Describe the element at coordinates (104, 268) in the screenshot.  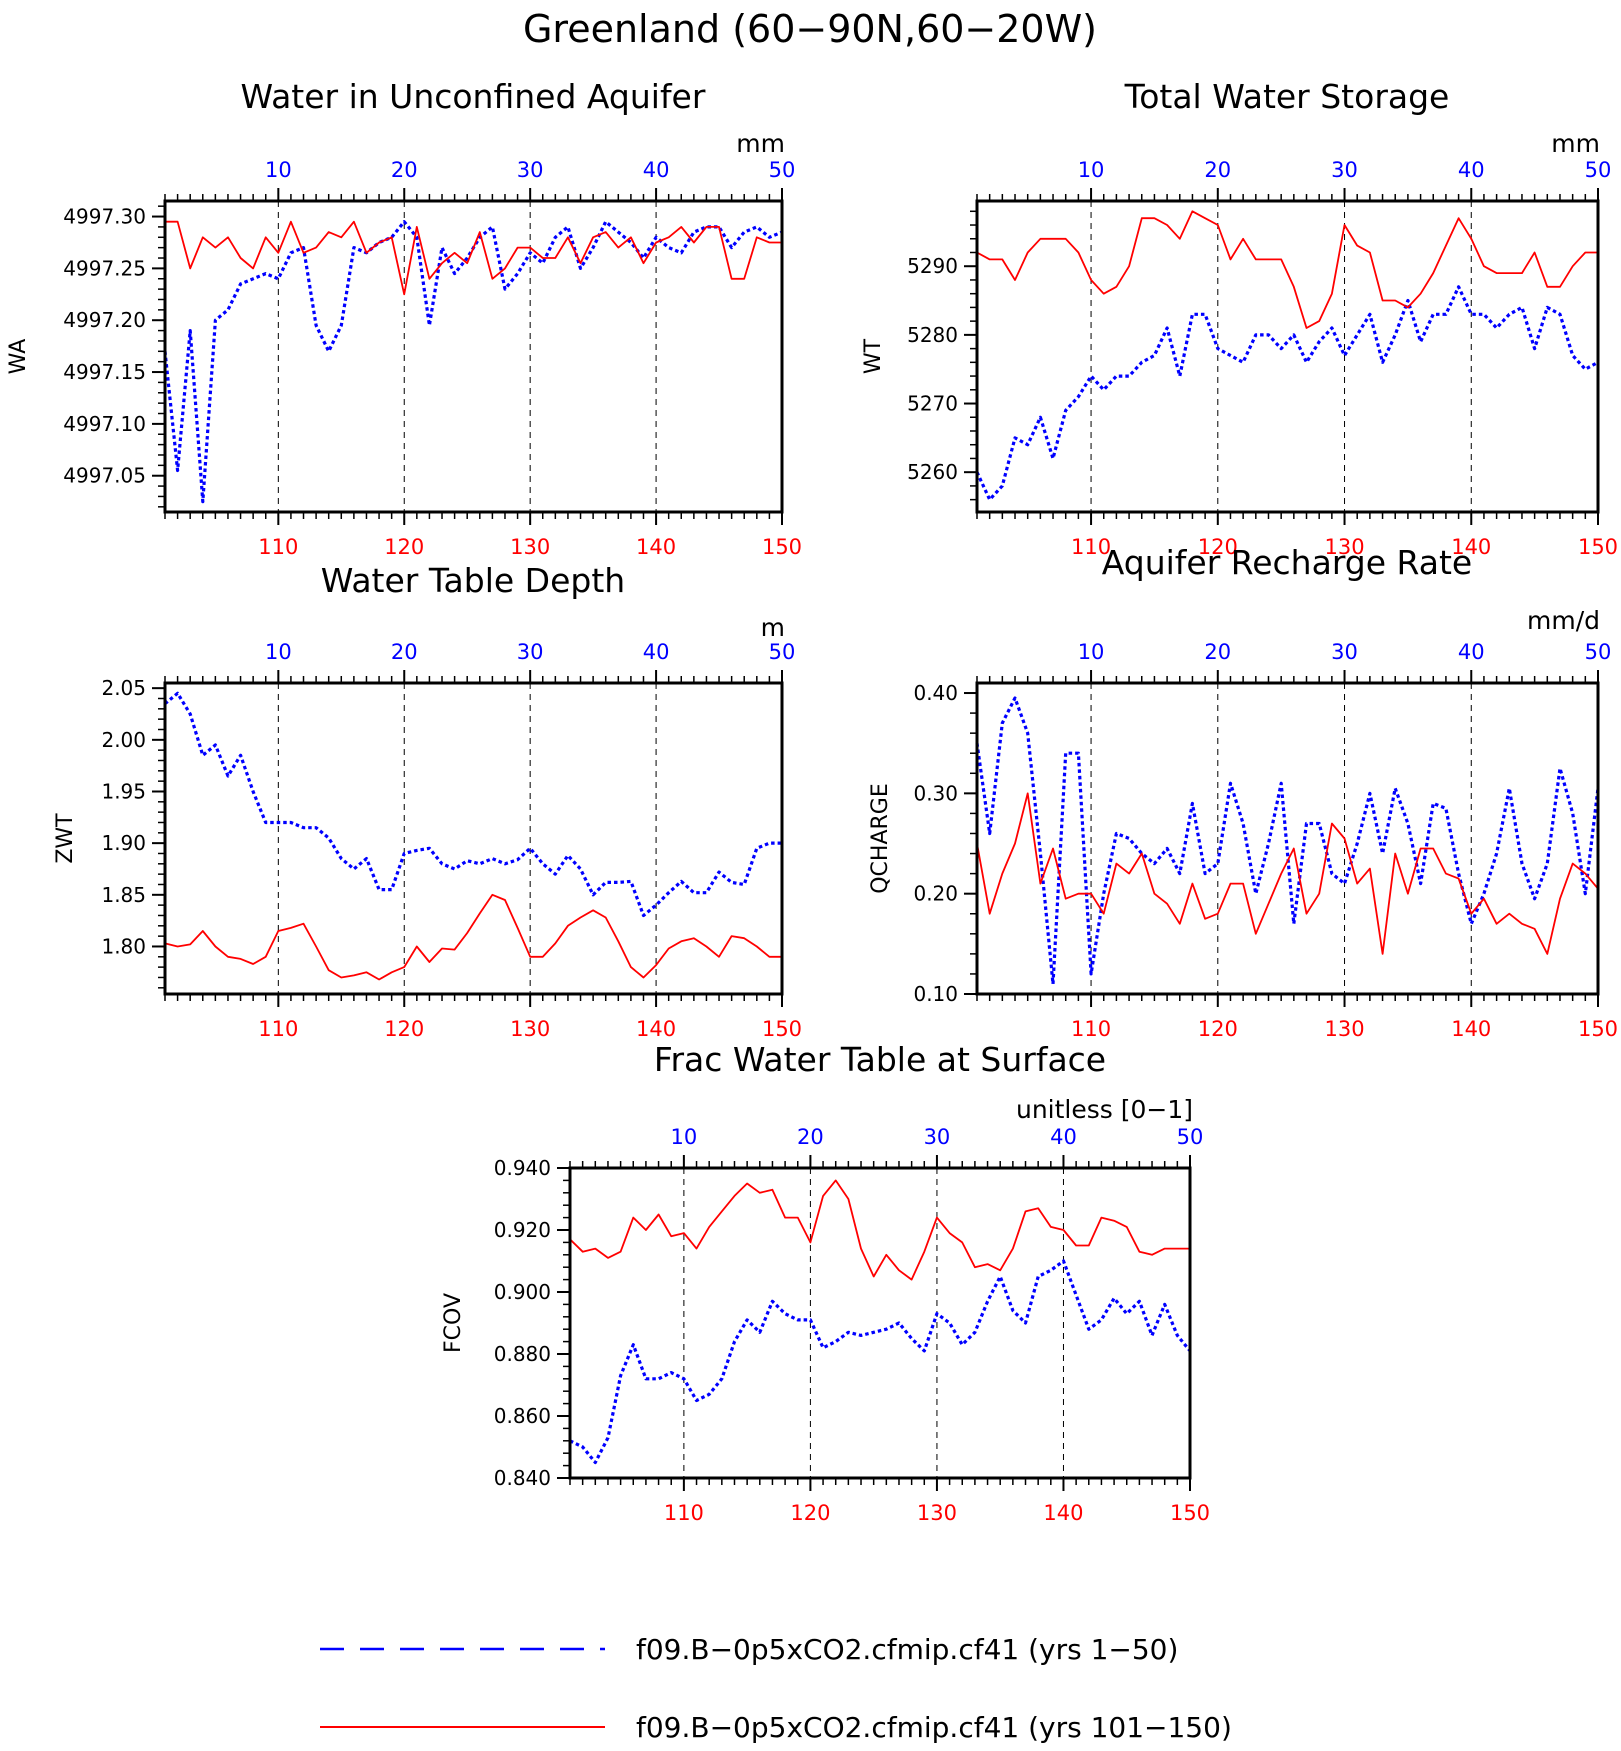
I see `y-tick-label: 4997.25` at that location.